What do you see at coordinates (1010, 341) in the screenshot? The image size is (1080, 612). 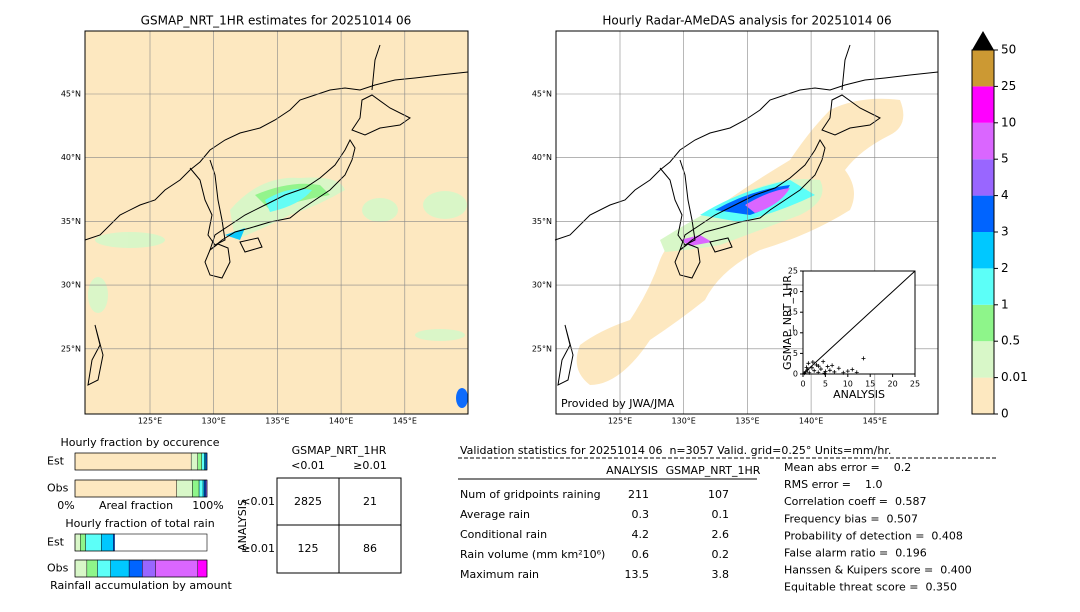 I see `colorbar-label: 0.5` at bounding box center [1010, 341].